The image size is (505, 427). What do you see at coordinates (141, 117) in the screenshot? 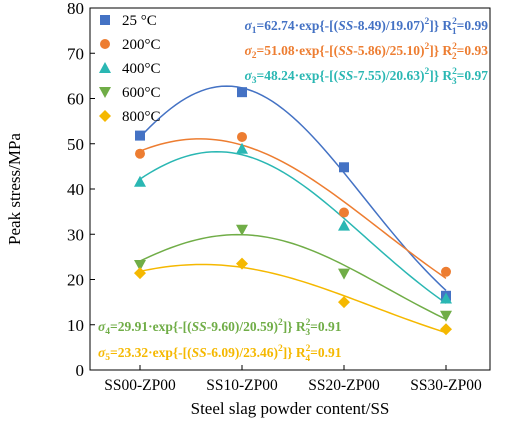
I see `legend-label: 800°C` at bounding box center [141, 117].